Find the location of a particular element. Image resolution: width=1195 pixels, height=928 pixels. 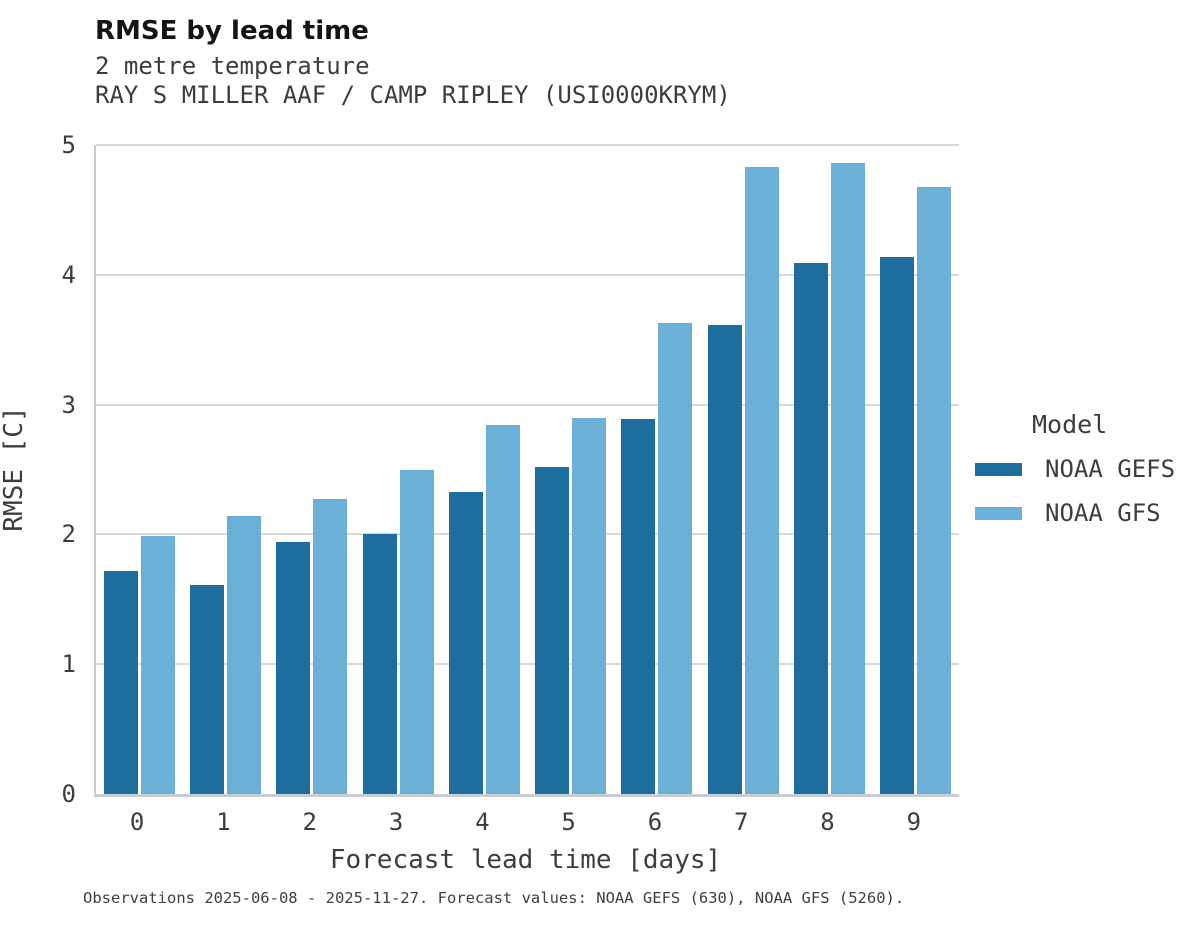

y-tick-label-1: 1 is located at coordinates (68, 664).